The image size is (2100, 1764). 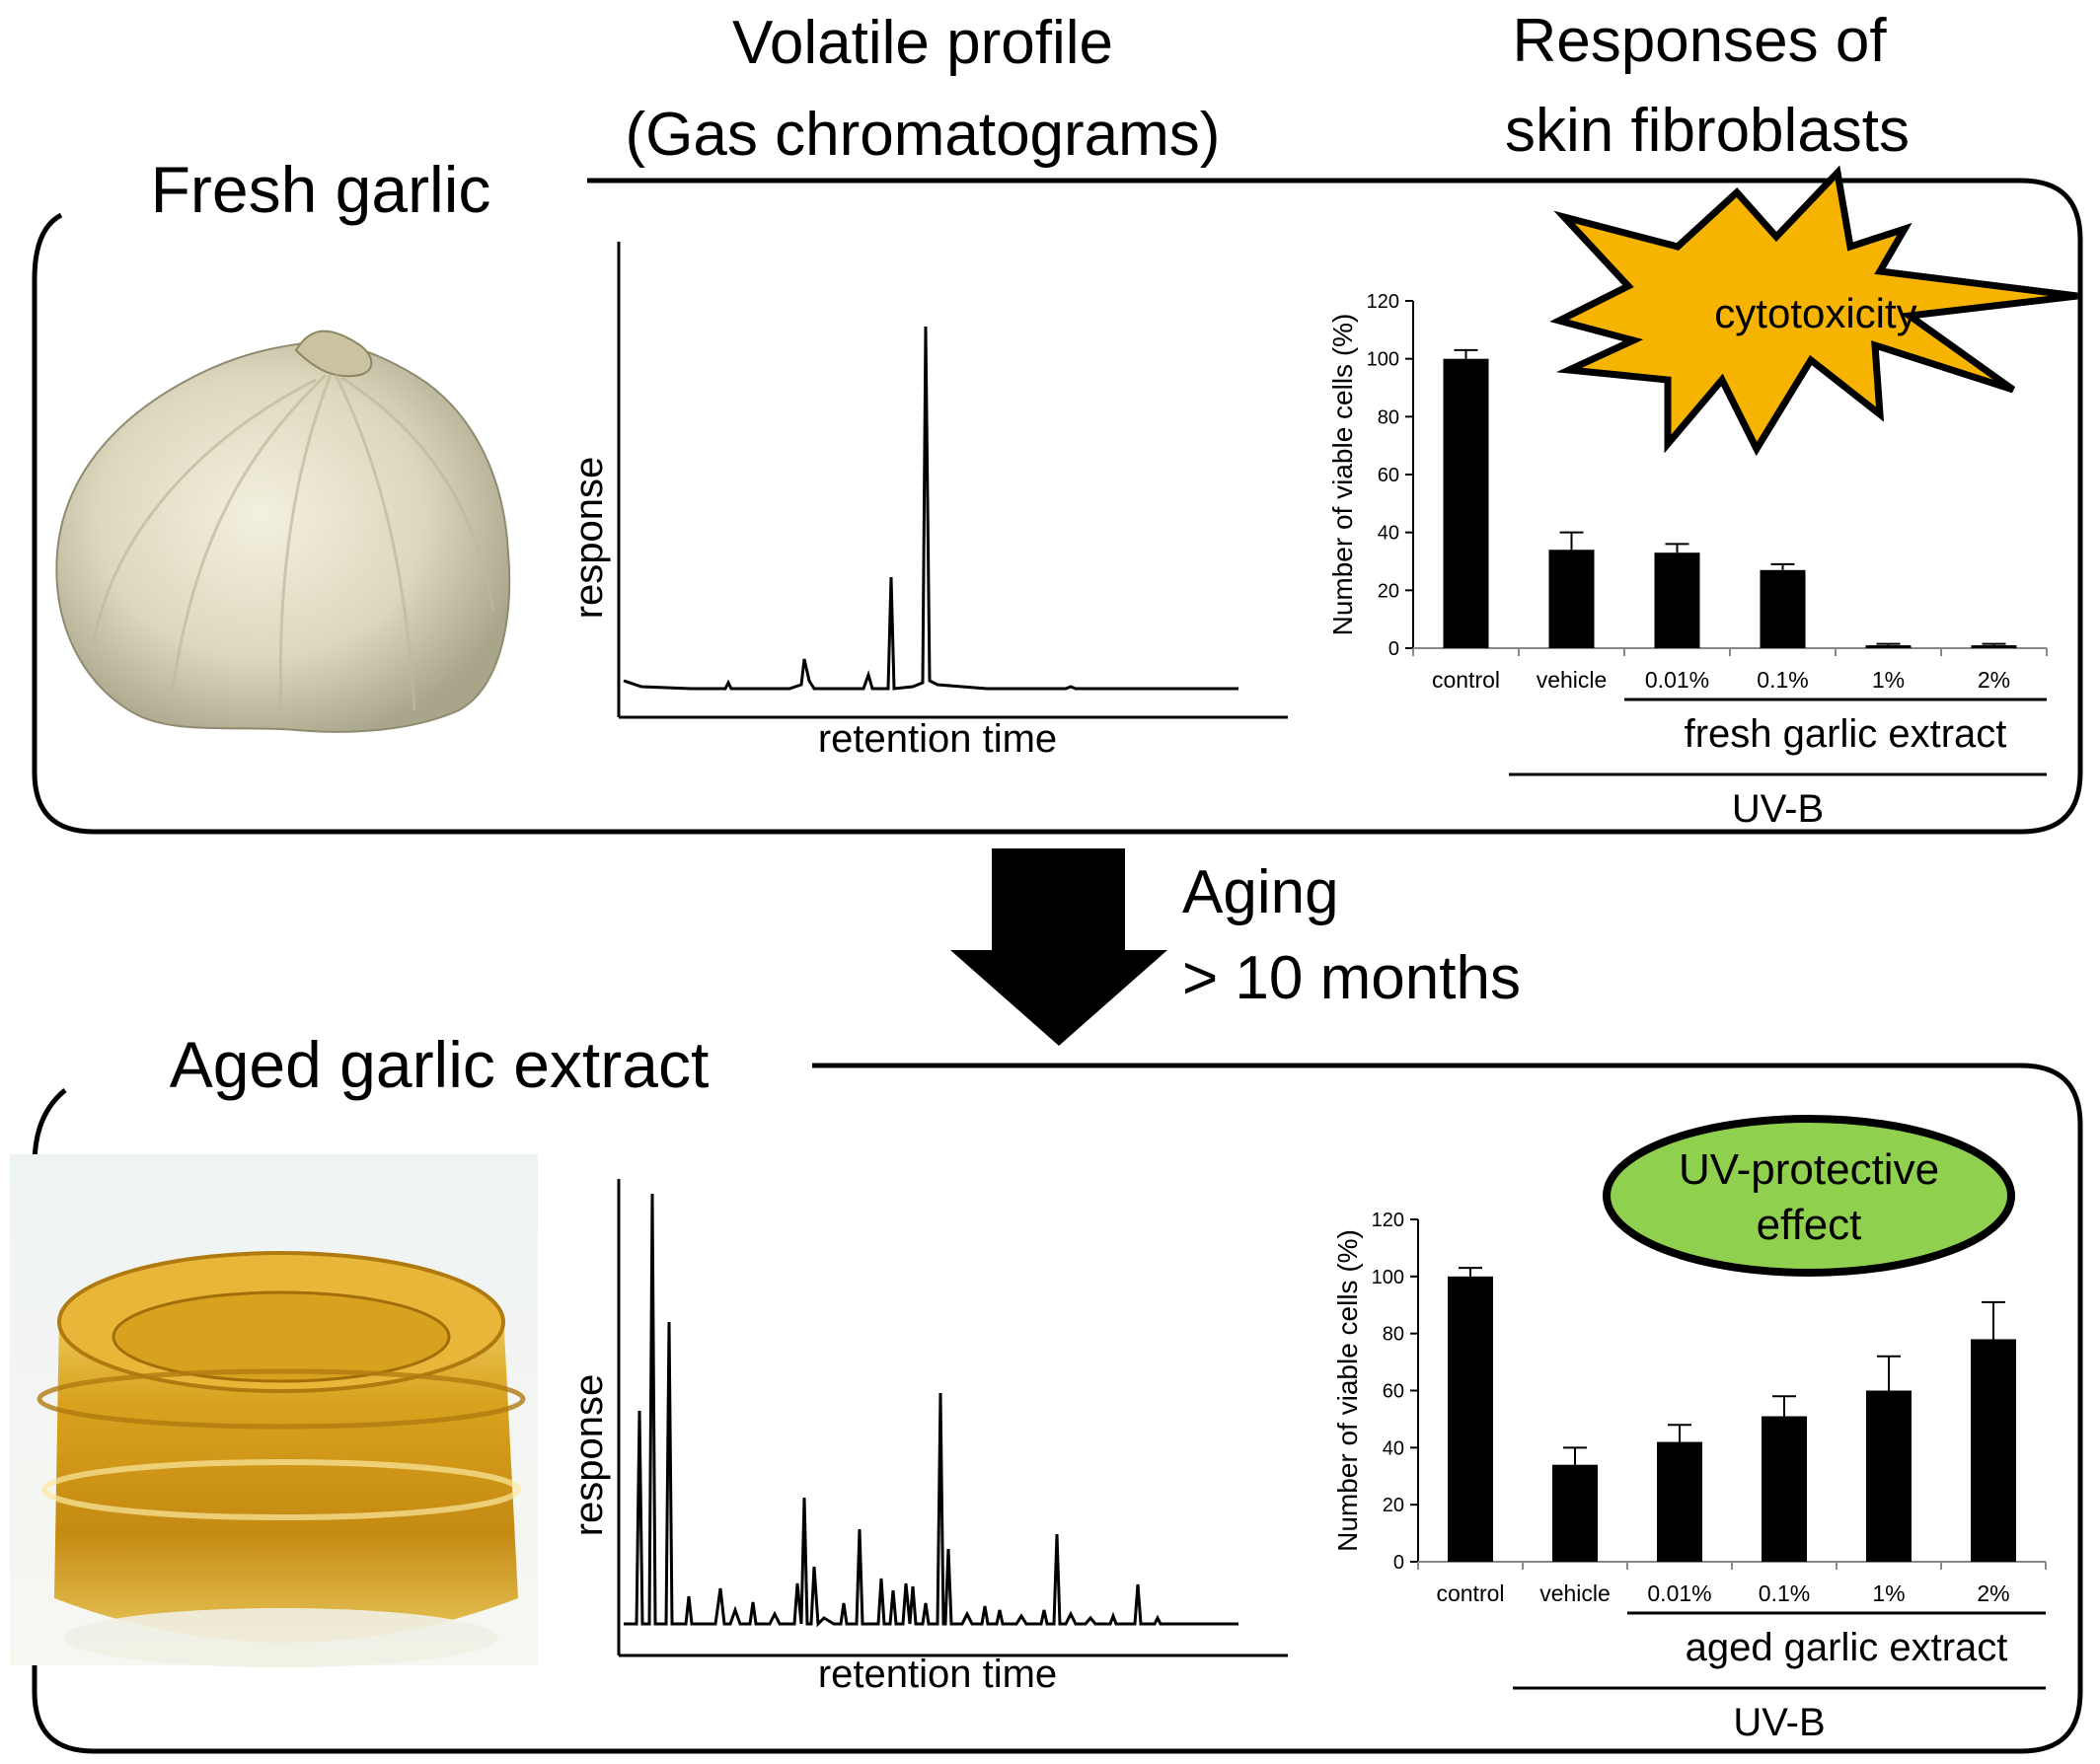 I want to click on header-responses-line2: skin fibroblasts, so click(x=1708, y=131).